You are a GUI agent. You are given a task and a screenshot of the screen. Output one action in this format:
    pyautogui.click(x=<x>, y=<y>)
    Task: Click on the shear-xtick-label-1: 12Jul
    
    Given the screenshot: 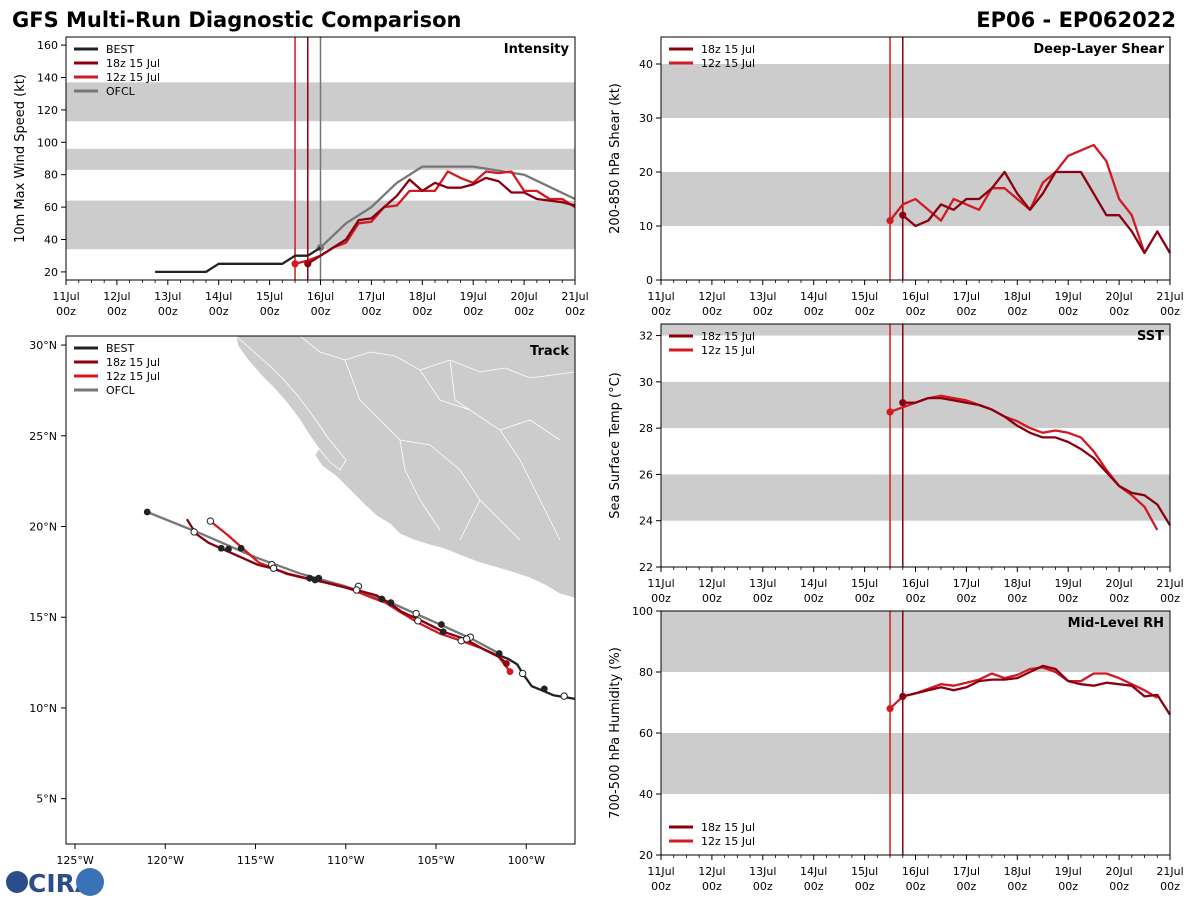 What is the action you would take?
    pyautogui.click(x=711, y=296)
    